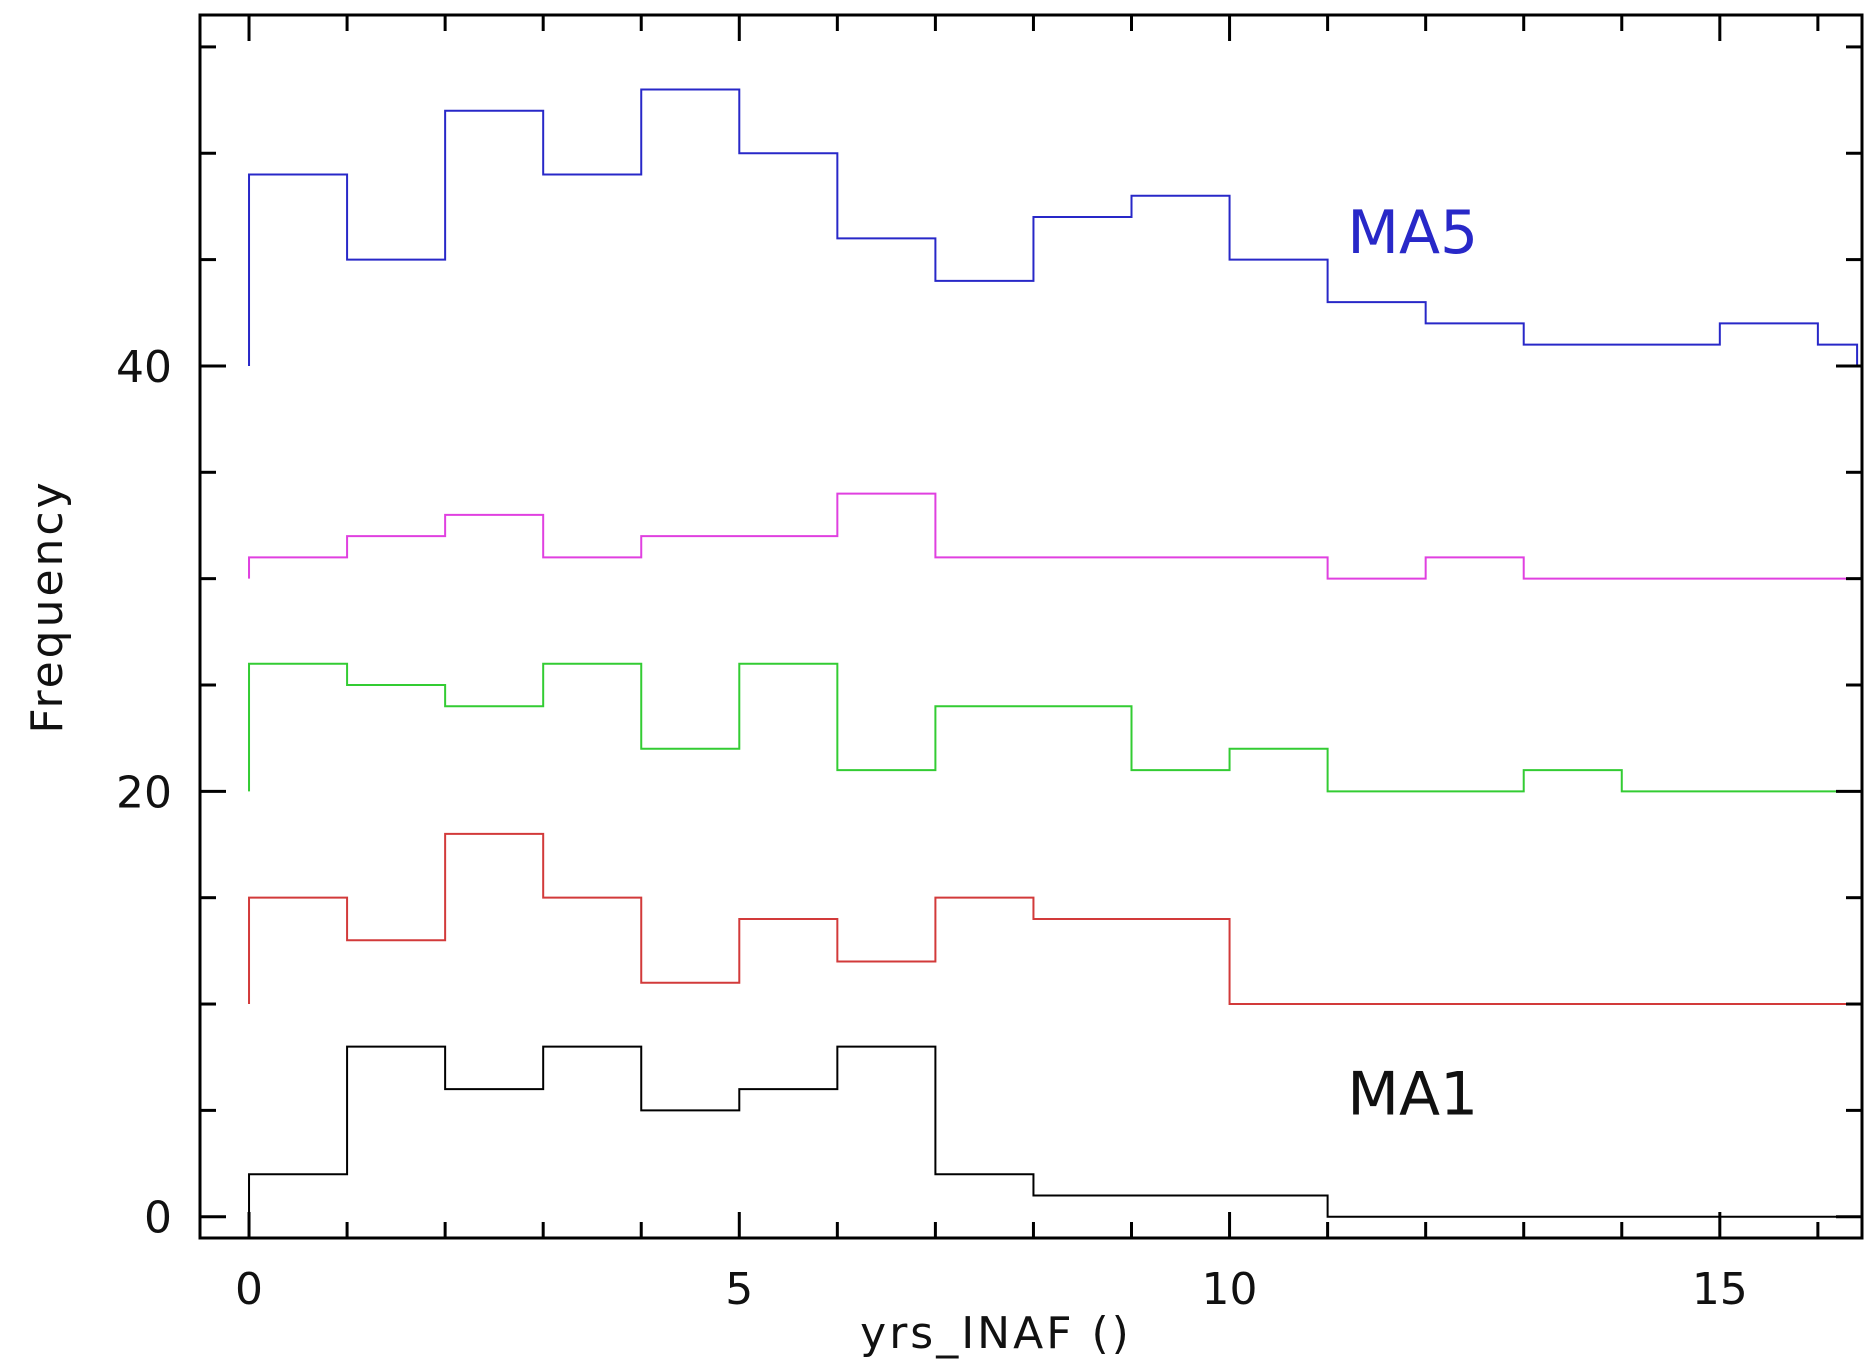  Describe the element at coordinates (1053, 536) in the screenshot. I see `series-4-step` at that location.